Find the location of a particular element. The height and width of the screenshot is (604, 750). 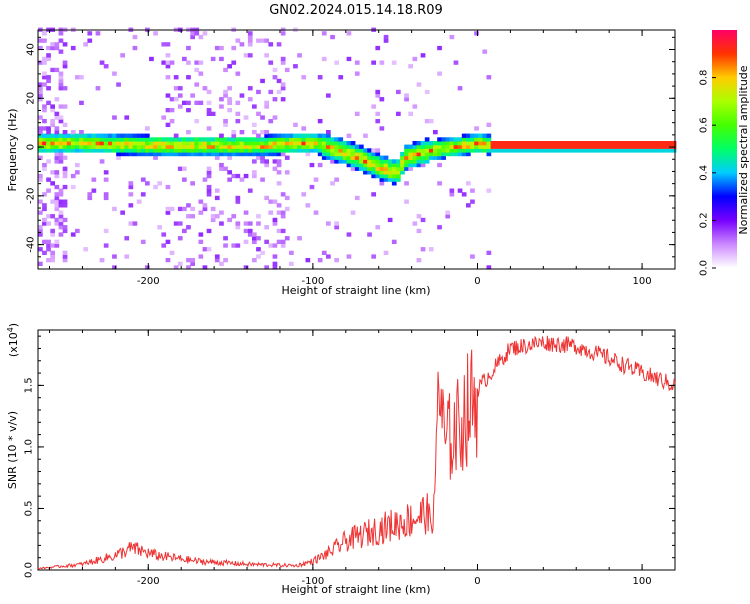

snr-xtick-label: 100 is located at coordinates (642, 581).